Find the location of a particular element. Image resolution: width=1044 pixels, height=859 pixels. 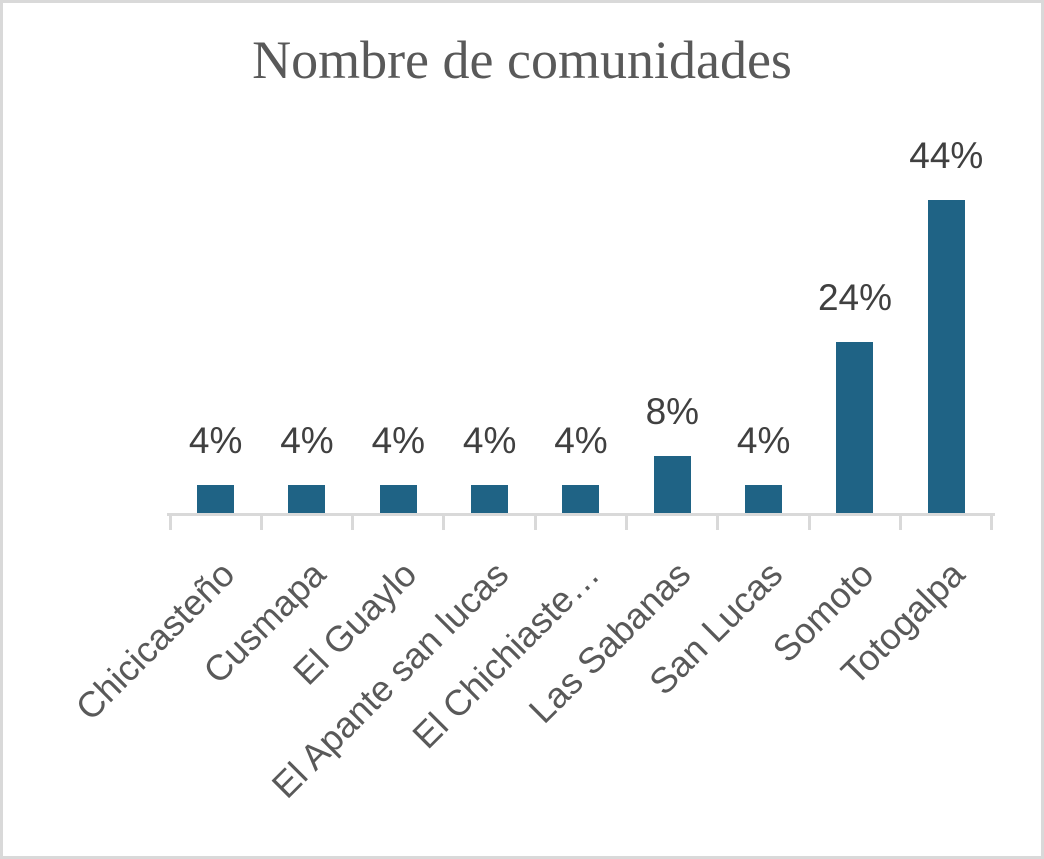

bar-value-label: 44% is located at coordinates (946, 156).